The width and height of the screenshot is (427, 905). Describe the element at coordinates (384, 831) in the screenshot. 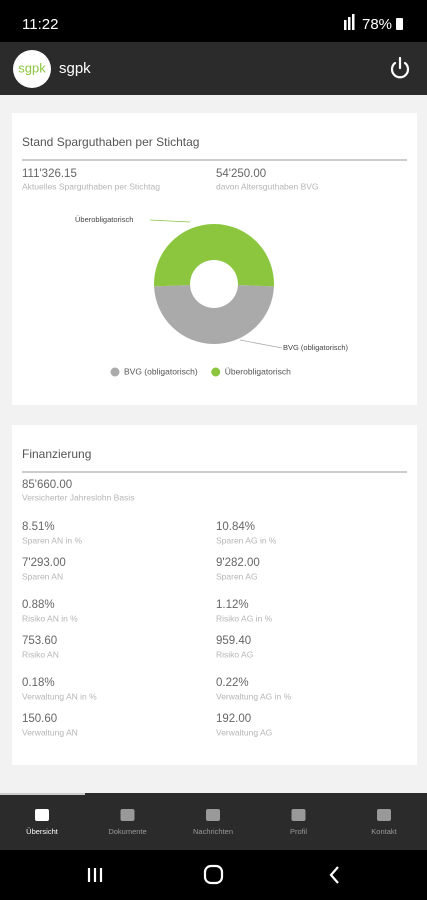

I see `nav-label: Kontakt` at that location.